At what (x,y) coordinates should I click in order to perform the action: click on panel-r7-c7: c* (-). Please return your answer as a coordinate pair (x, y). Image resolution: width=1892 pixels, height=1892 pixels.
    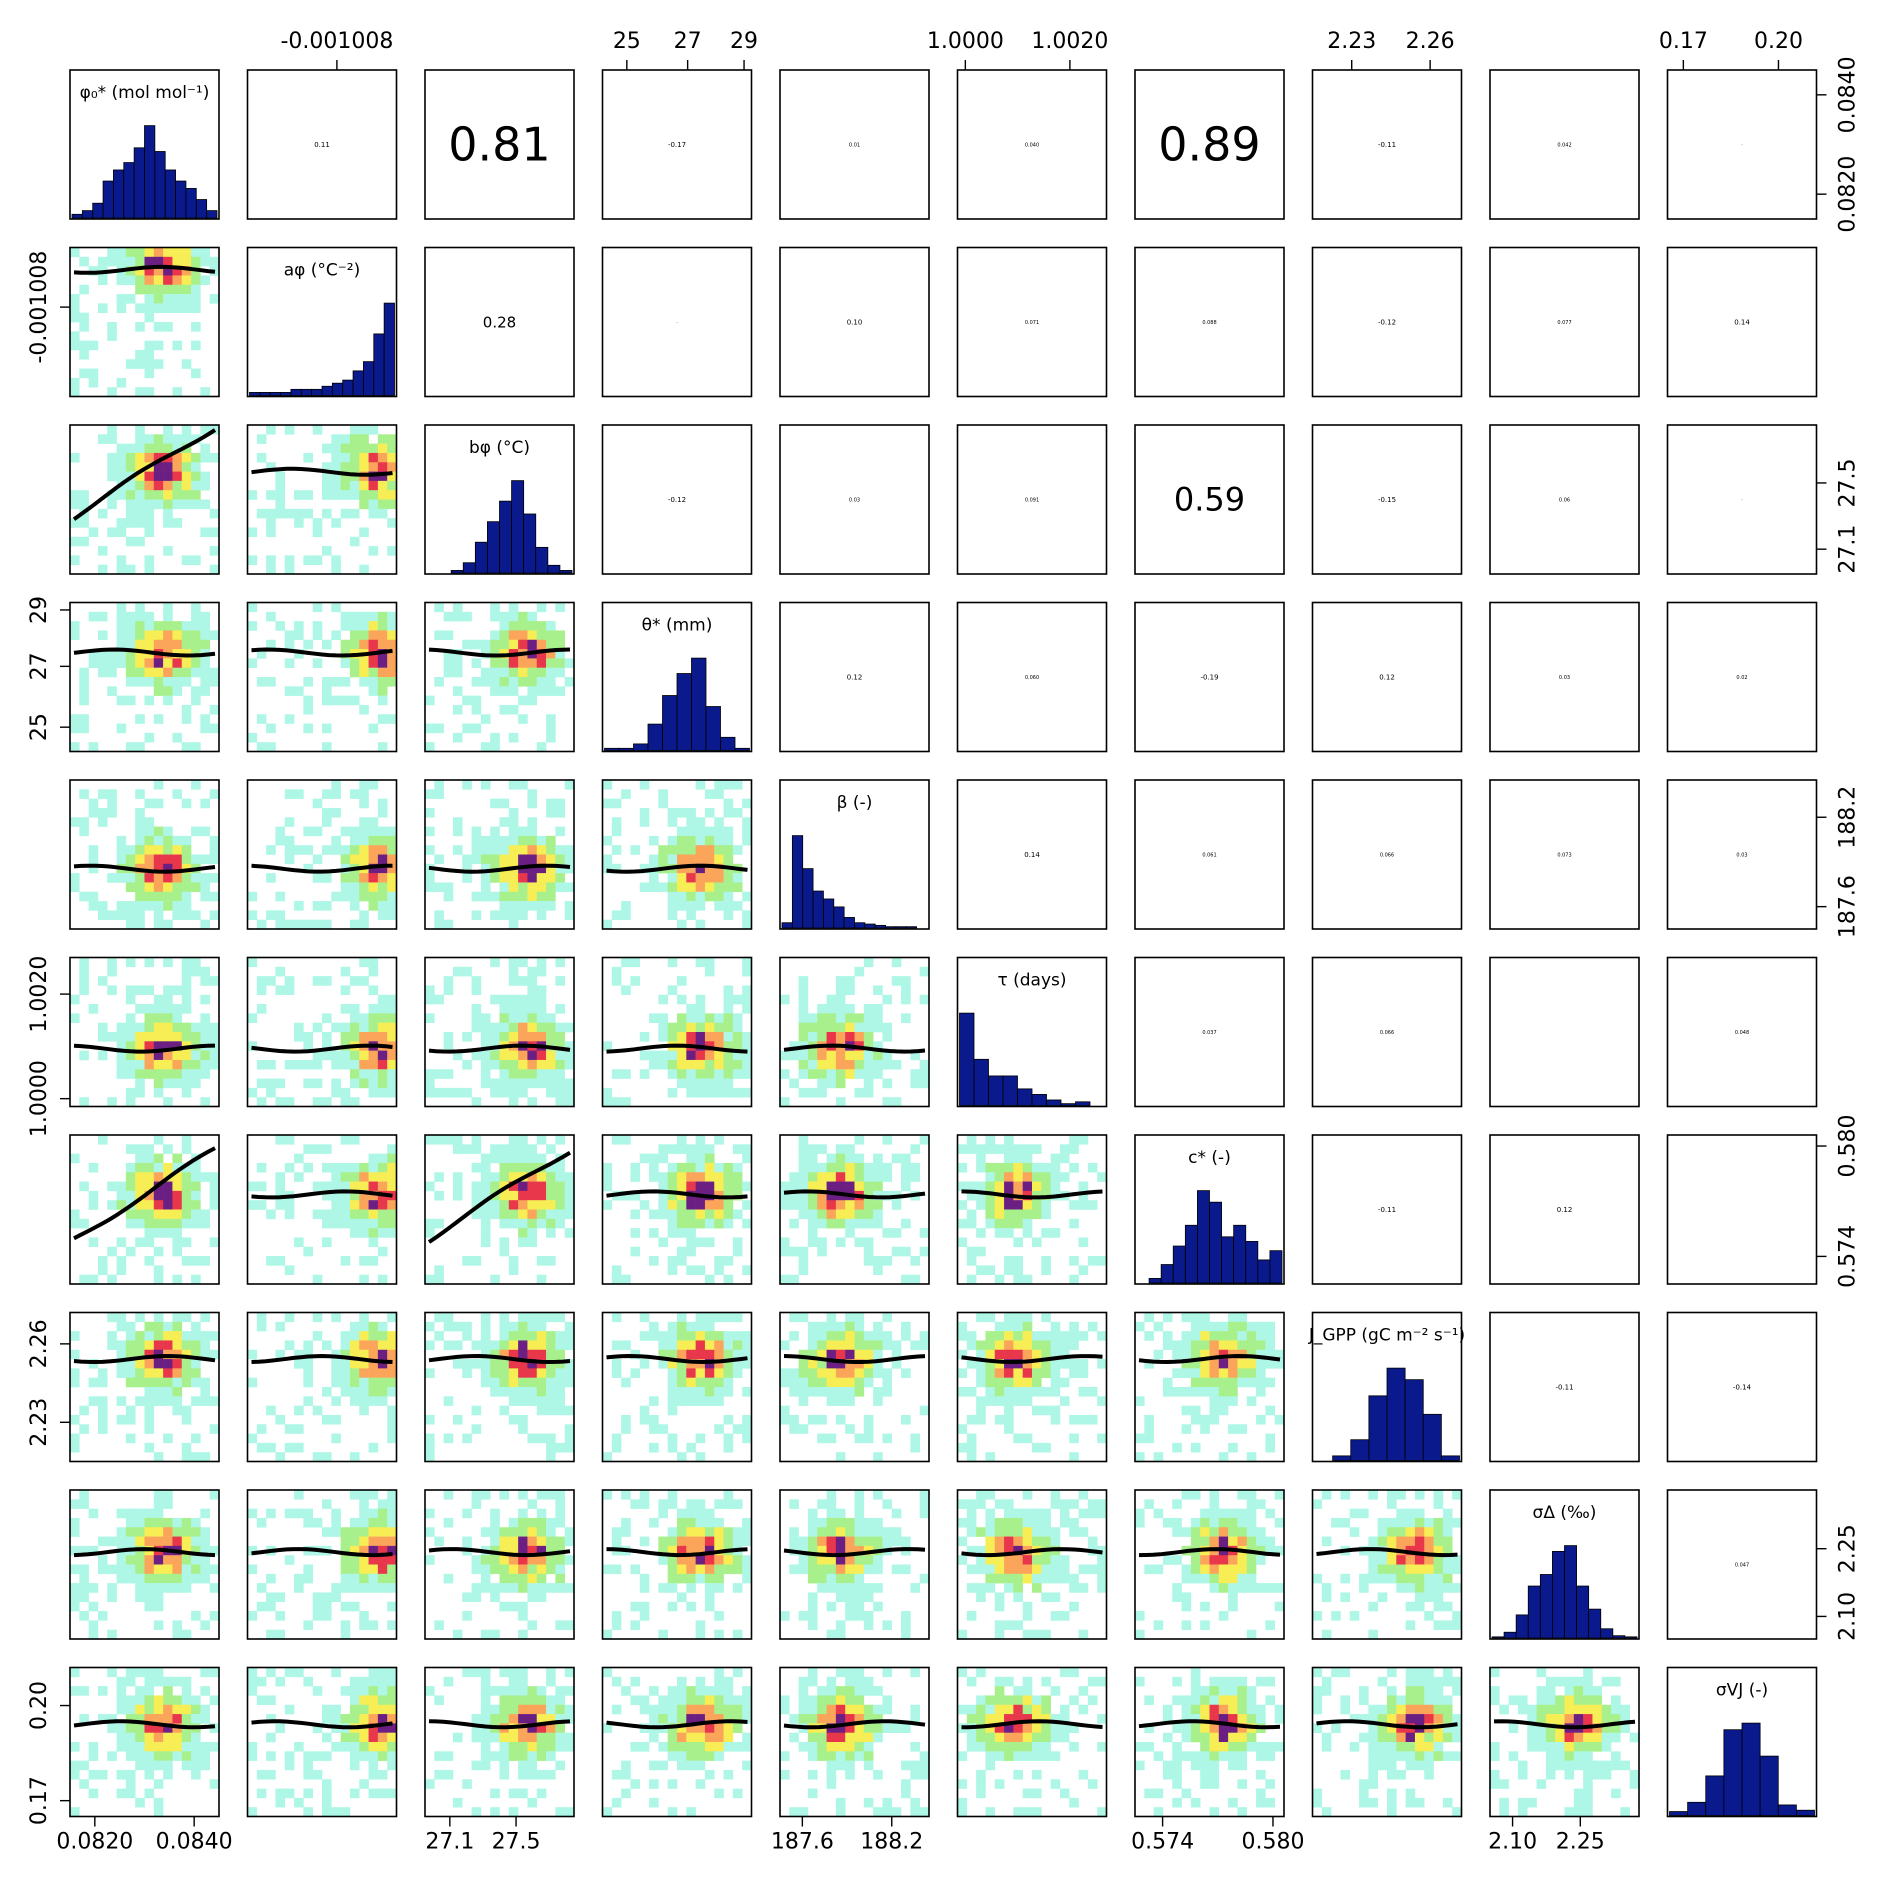
    Looking at the image, I should click on (1209, 1209).